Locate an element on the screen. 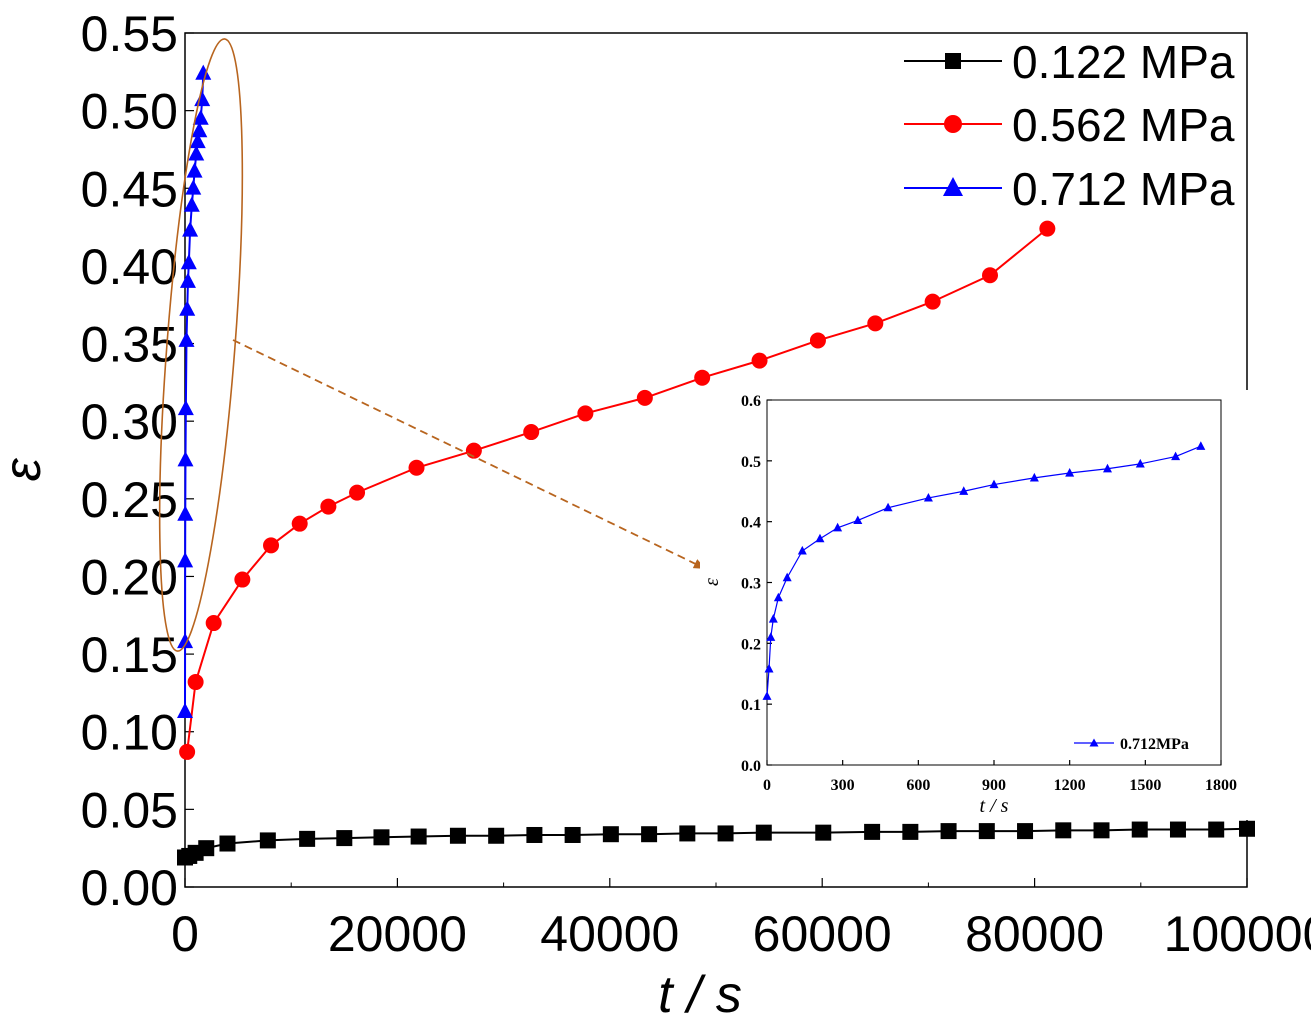 The width and height of the screenshot is (1311, 1021). inset-y-axis-title: ε is located at coordinates (712, 582).